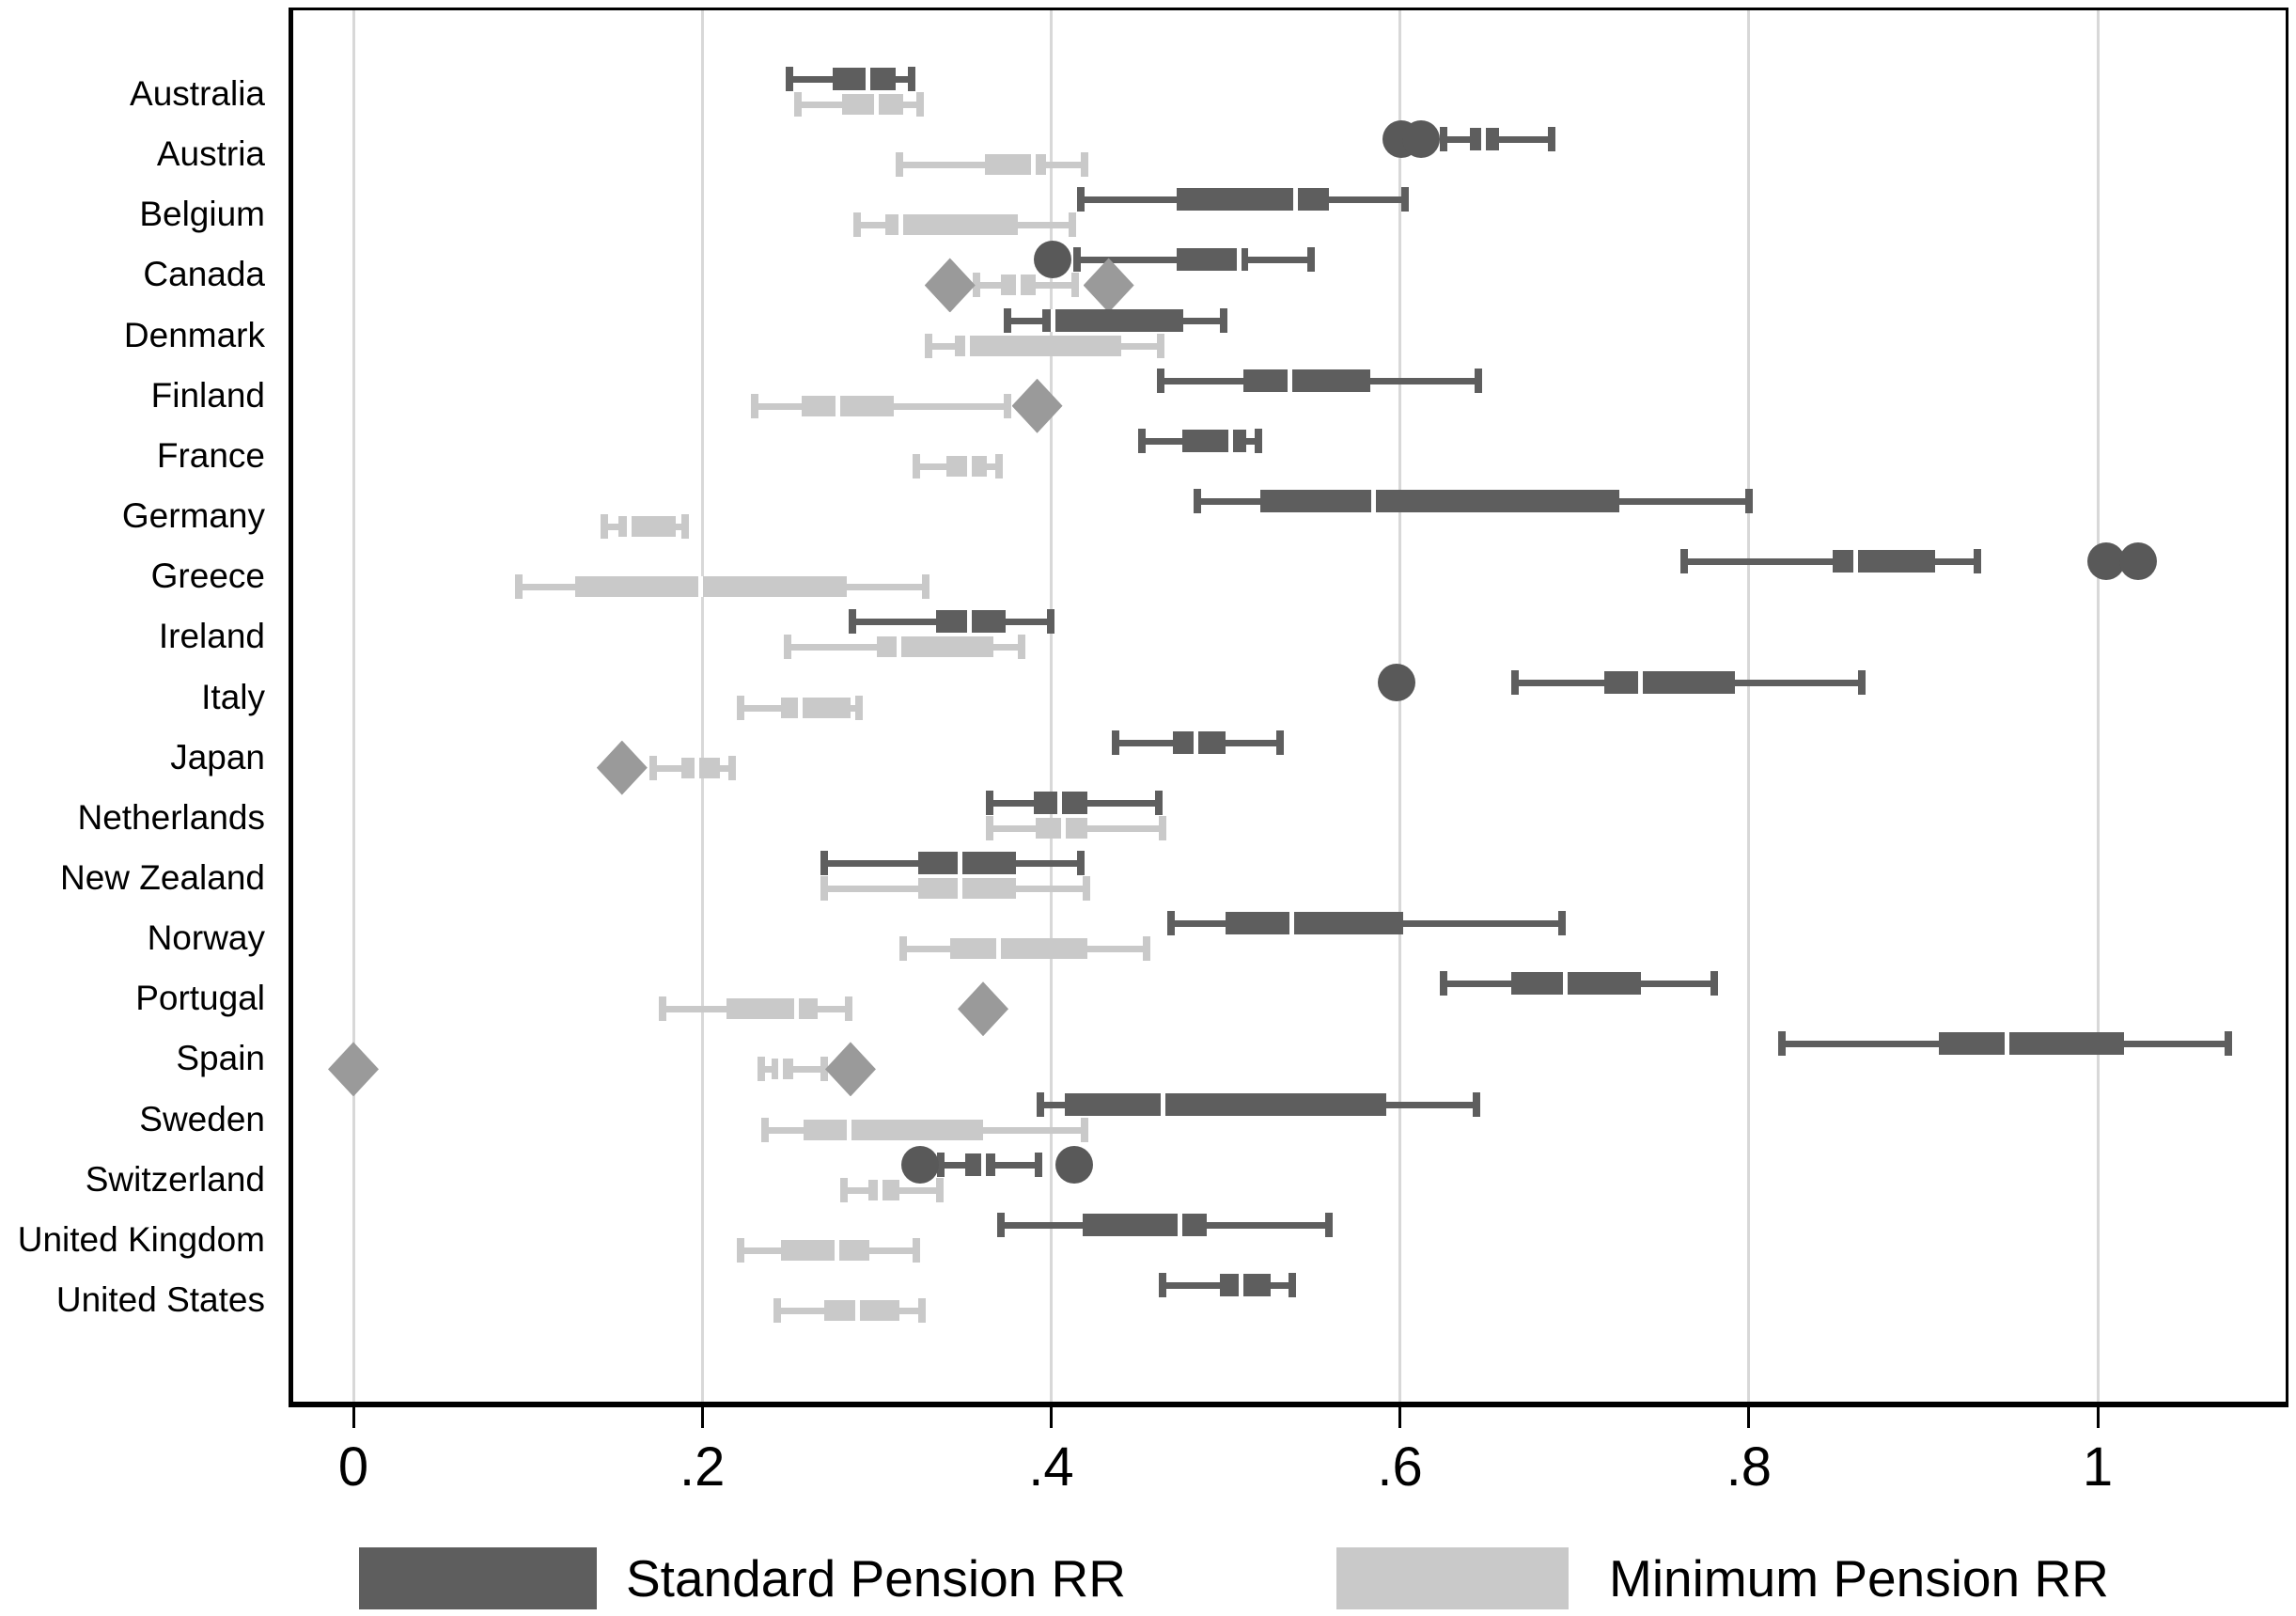  Describe the element at coordinates (160, 1299) in the screenshot. I see `country-label-united-states: United States` at that location.